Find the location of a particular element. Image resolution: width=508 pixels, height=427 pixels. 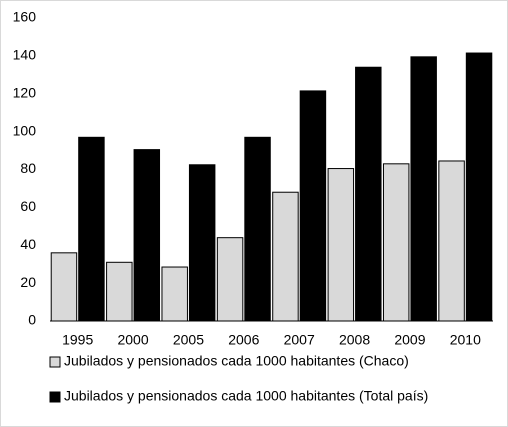

x-tick-label: 2008 is located at coordinates (354, 340).